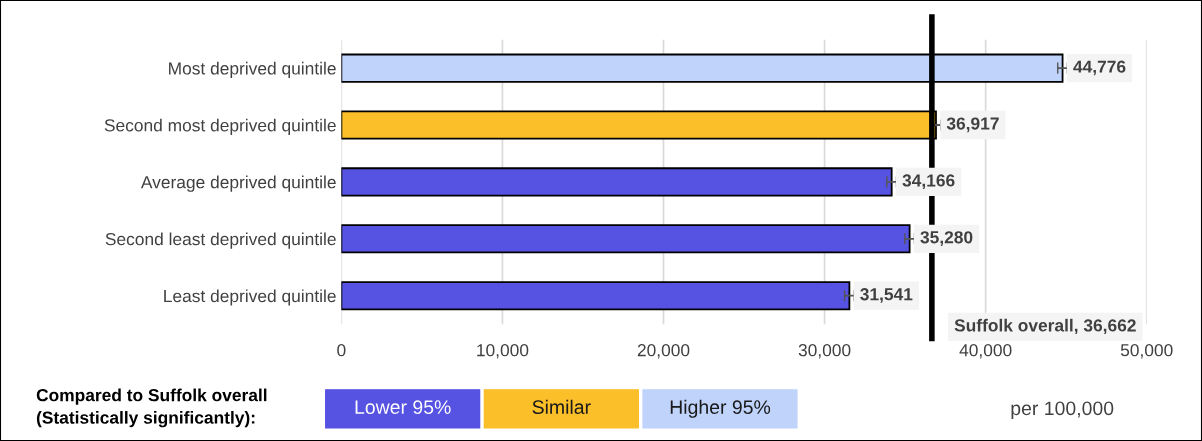 The image size is (1202, 441). I want to click on x-tick-label: 0, so click(341, 350).